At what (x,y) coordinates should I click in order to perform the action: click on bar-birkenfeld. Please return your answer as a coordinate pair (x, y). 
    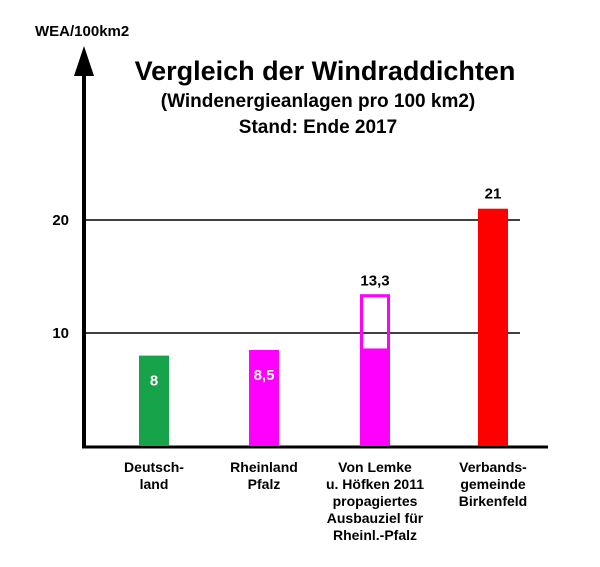
    Looking at the image, I should click on (493, 327).